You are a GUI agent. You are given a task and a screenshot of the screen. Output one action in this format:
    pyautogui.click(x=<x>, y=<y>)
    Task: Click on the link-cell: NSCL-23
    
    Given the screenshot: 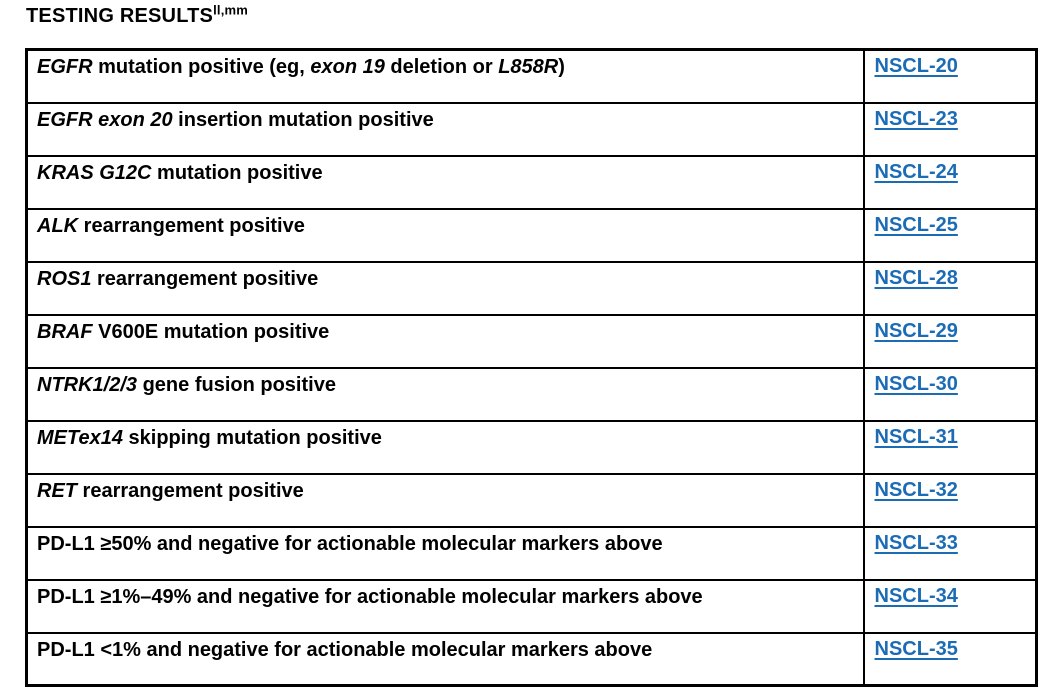 What is the action you would take?
    pyautogui.click(x=950, y=129)
    